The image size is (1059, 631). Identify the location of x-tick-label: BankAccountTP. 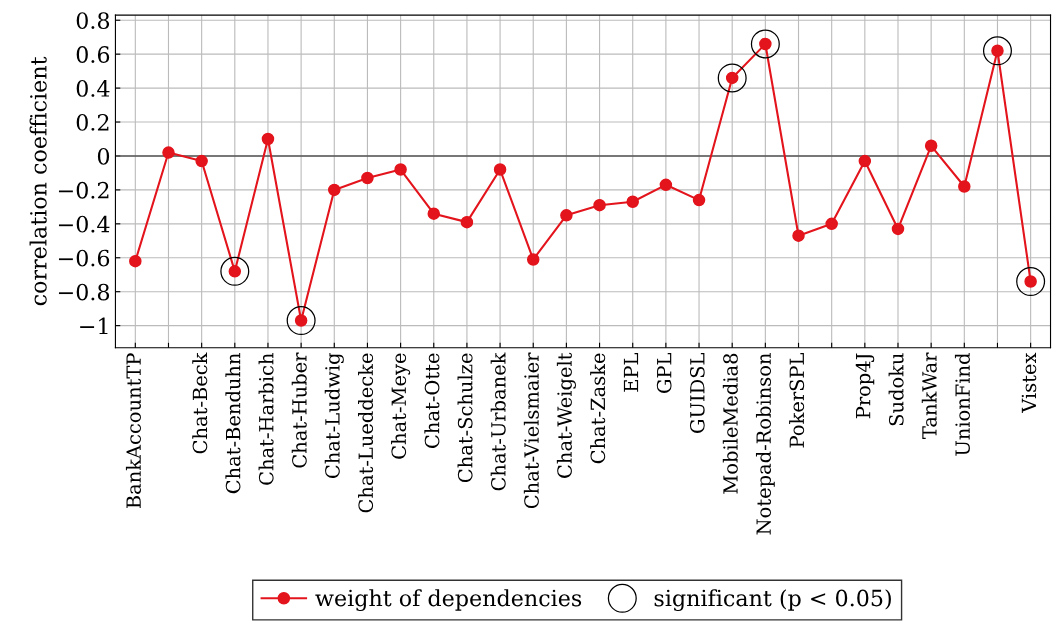
(133, 431).